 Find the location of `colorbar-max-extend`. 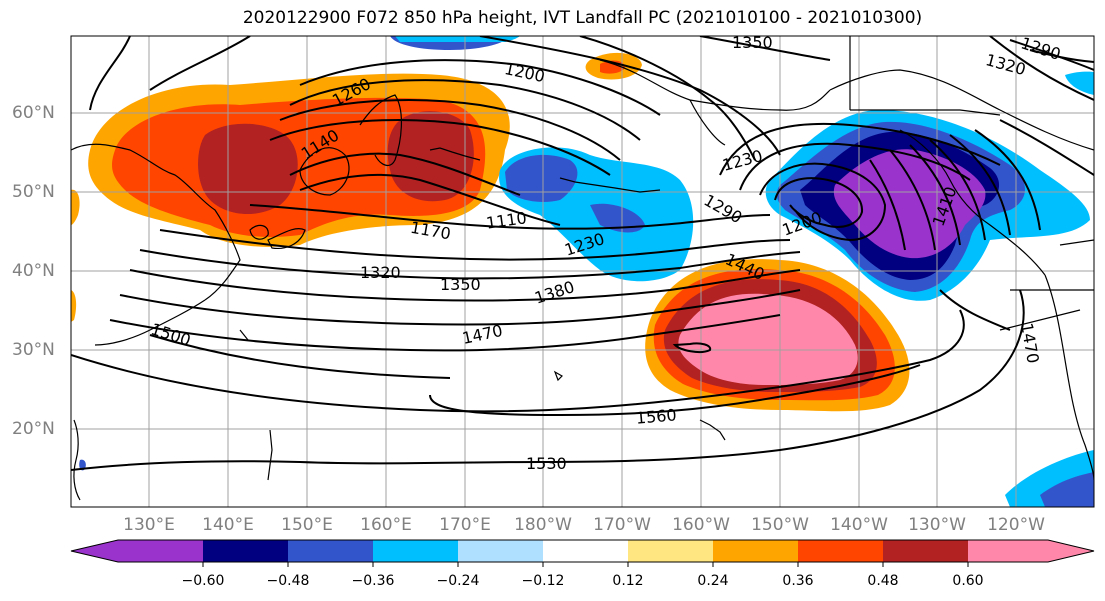

colorbar-max-extend is located at coordinates (1071, 551).